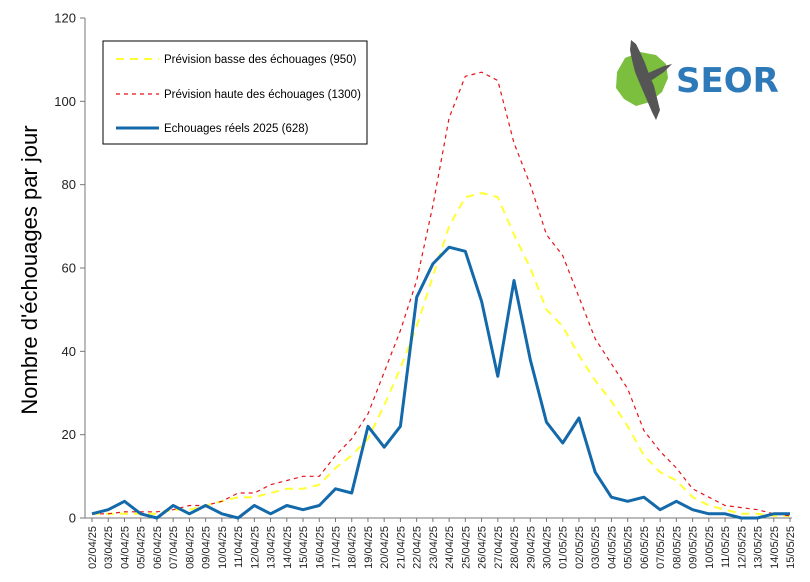 This screenshot has width=810, height=582. I want to click on x-tick-label: 19/04/25, so click(369, 547).